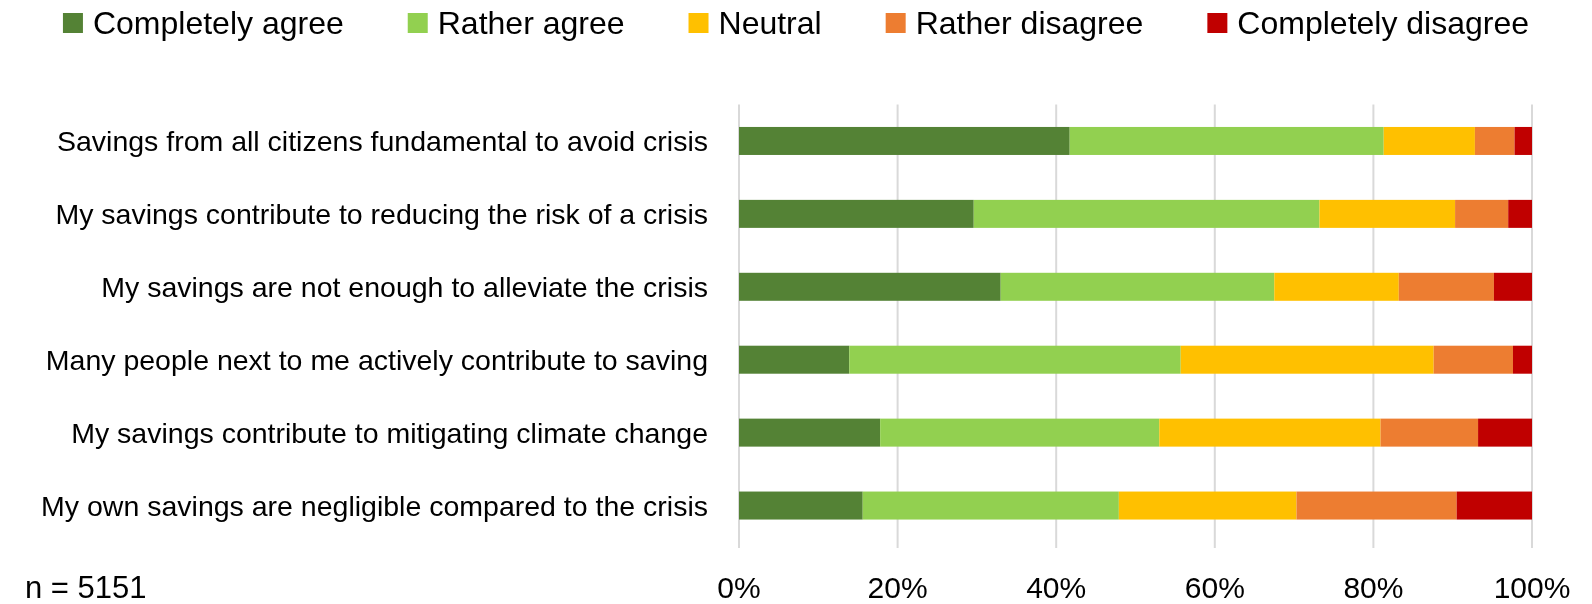 The width and height of the screenshot is (1592, 604). Describe the element at coordinates (1373, 587) in the screenshot. I see `x-tick-label: 80%` at that location.